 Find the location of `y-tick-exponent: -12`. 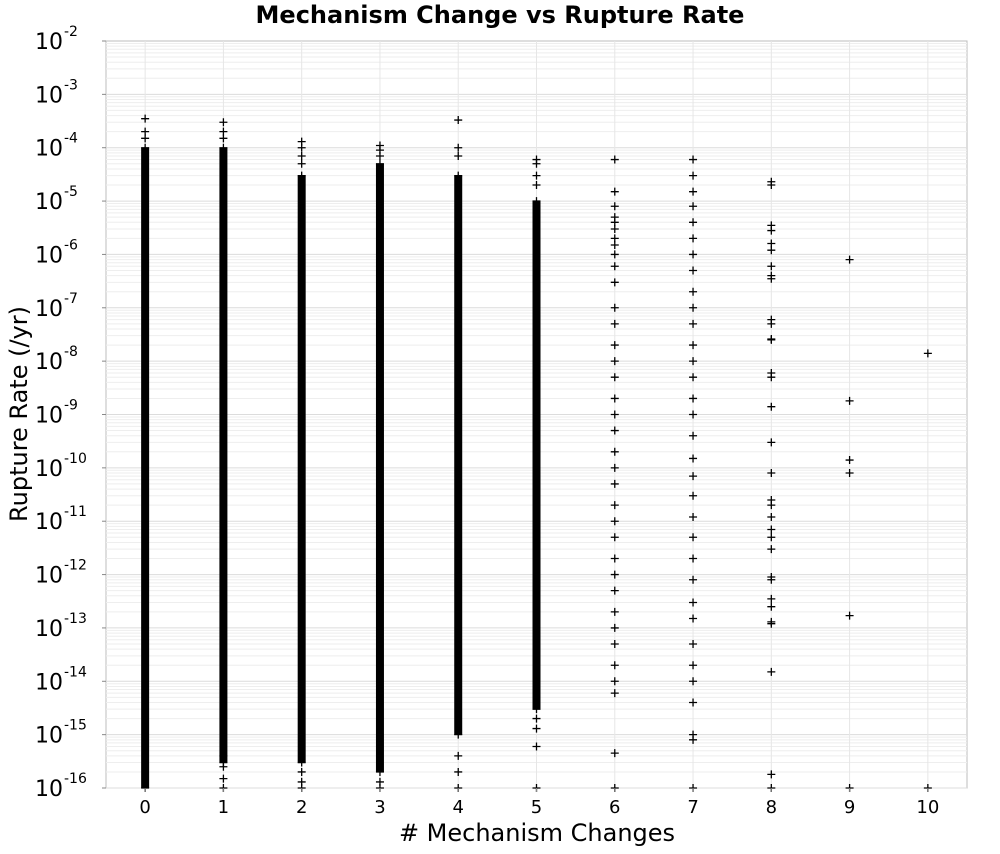

y-tick-exponent: -12 is located at coordinates (75, 566).